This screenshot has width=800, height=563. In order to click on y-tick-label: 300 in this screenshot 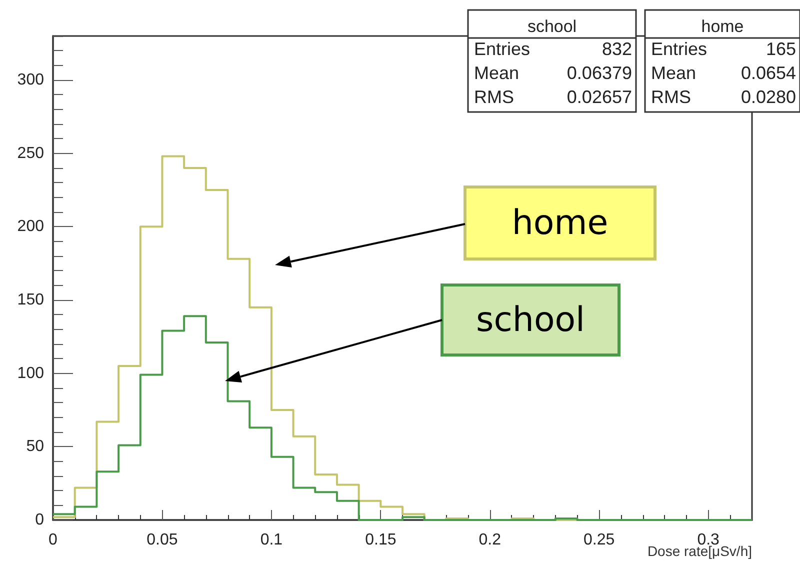, I will do `click(30, 80)`.